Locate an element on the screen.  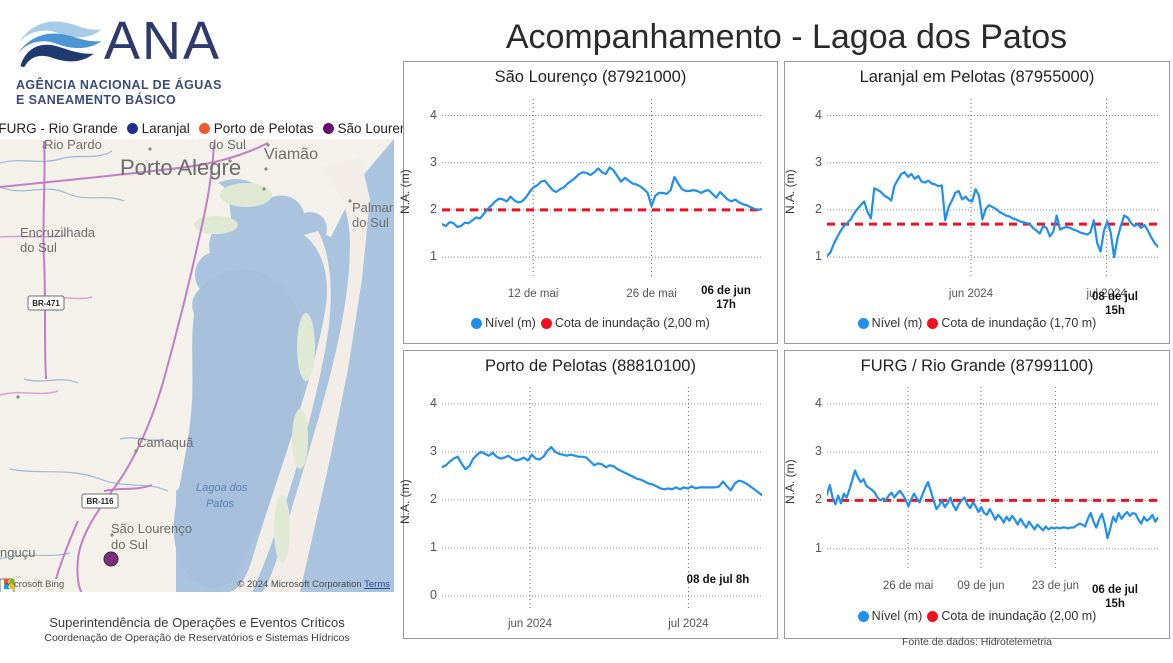
map-terms-link: Terms is located at coordinates (377, 584).